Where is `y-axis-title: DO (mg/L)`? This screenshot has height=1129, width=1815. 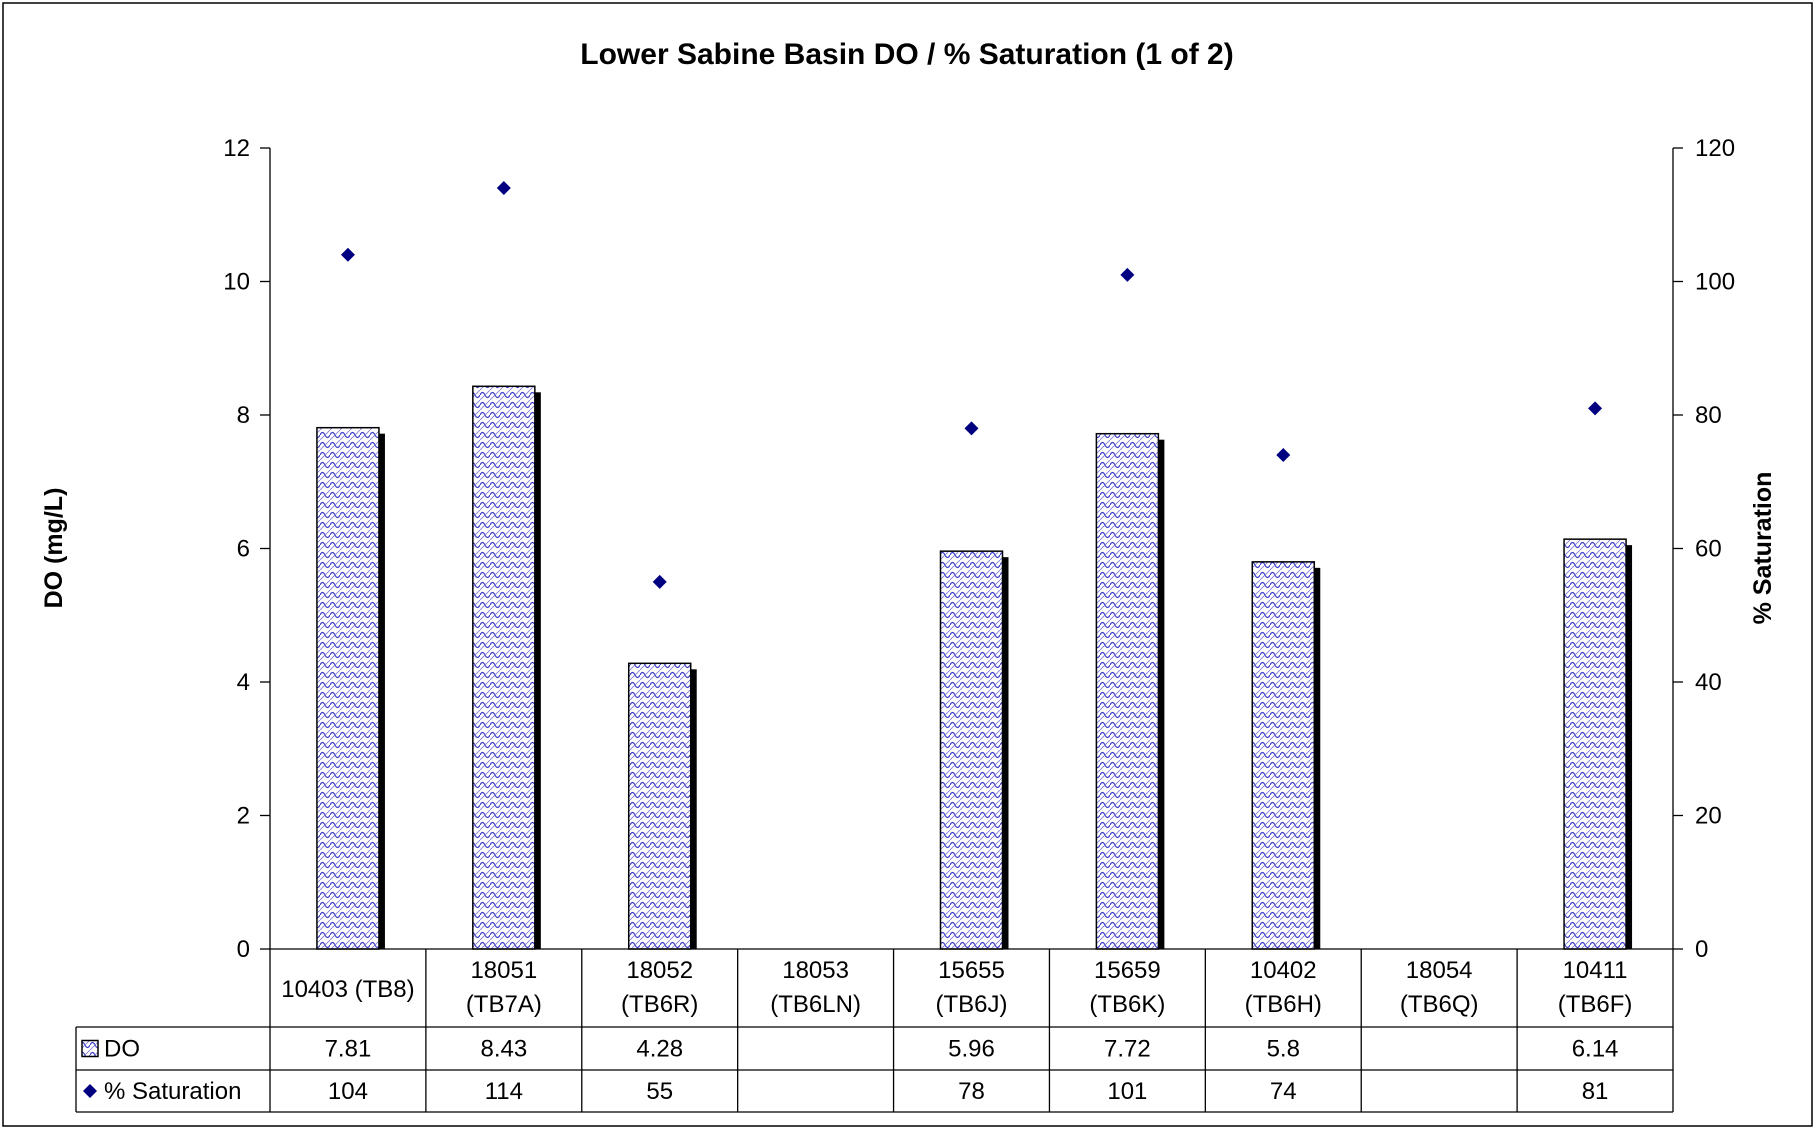 y-axis-title: DO (mg/L) is located at coordinates (54, 548).